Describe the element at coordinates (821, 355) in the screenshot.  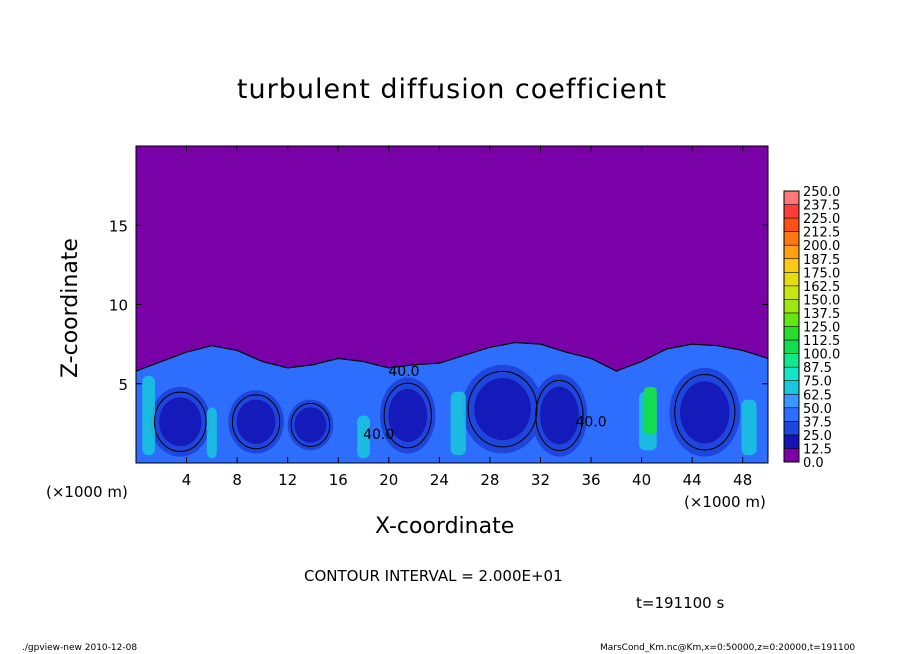
I see `colorbar-label: 100.0` at that location.